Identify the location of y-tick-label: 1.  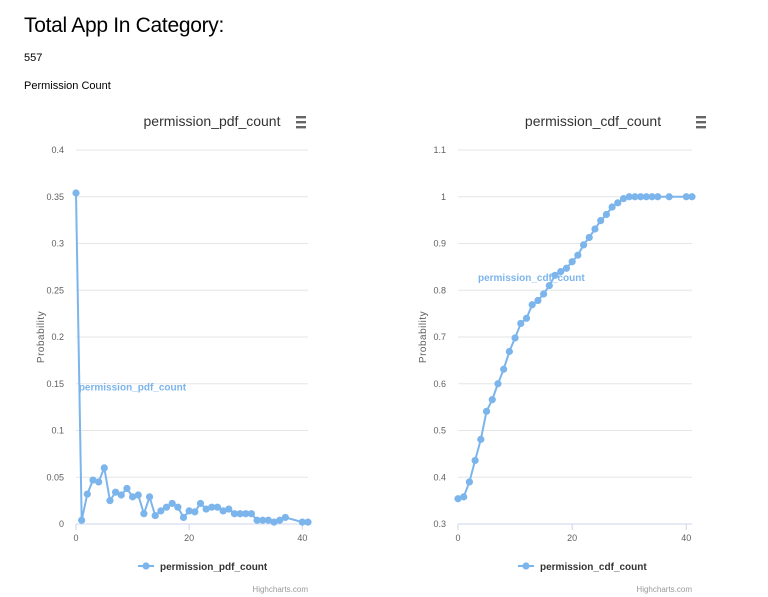
(443, 197).